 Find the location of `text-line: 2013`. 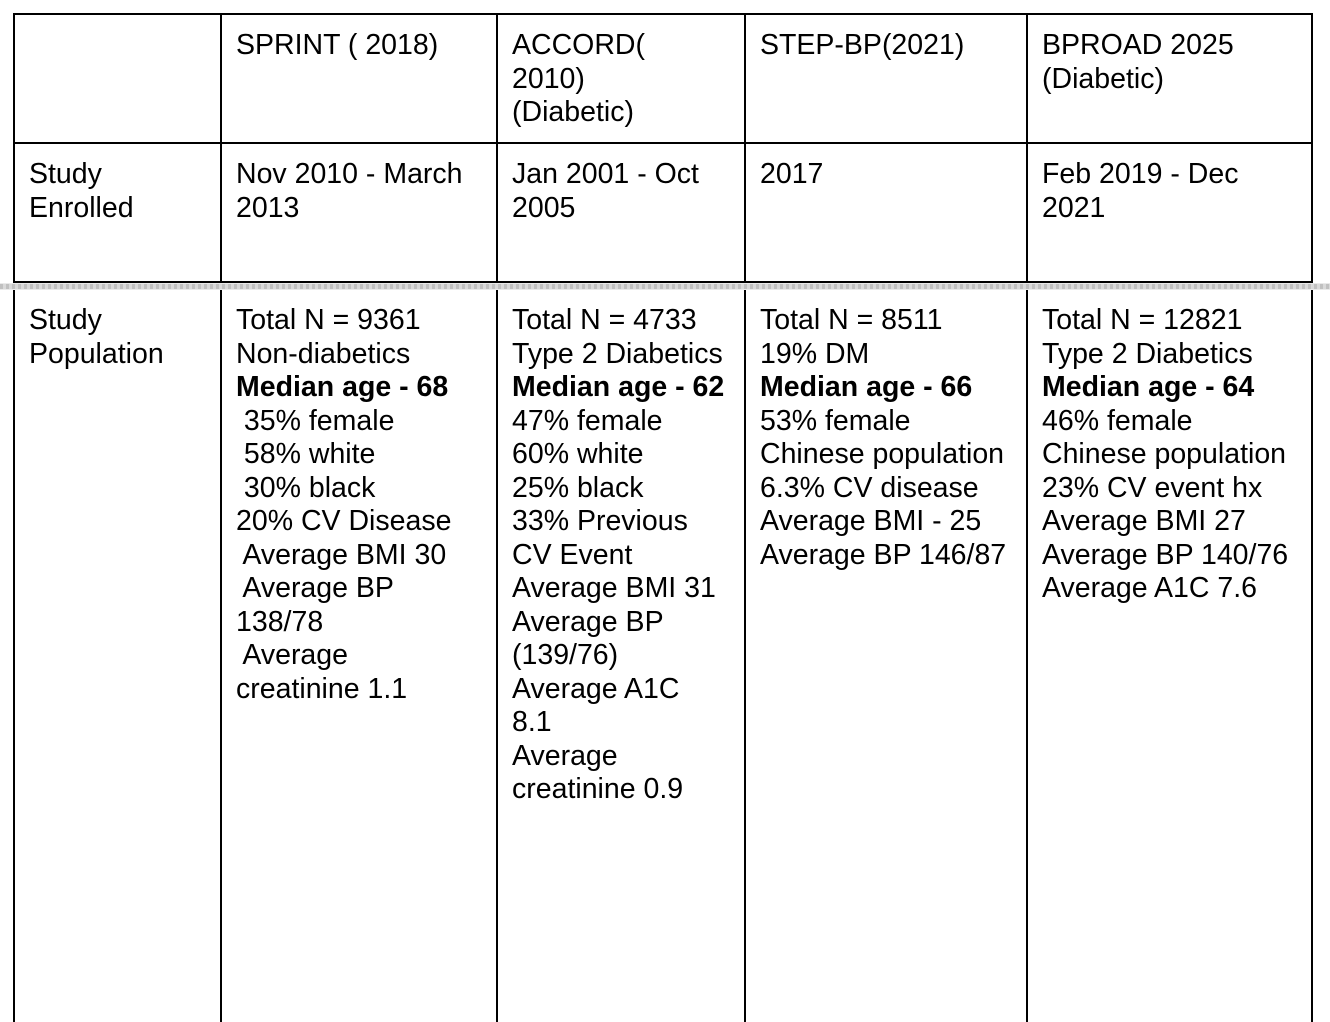

text-line: 2013 is located at coordinates (268, 207).